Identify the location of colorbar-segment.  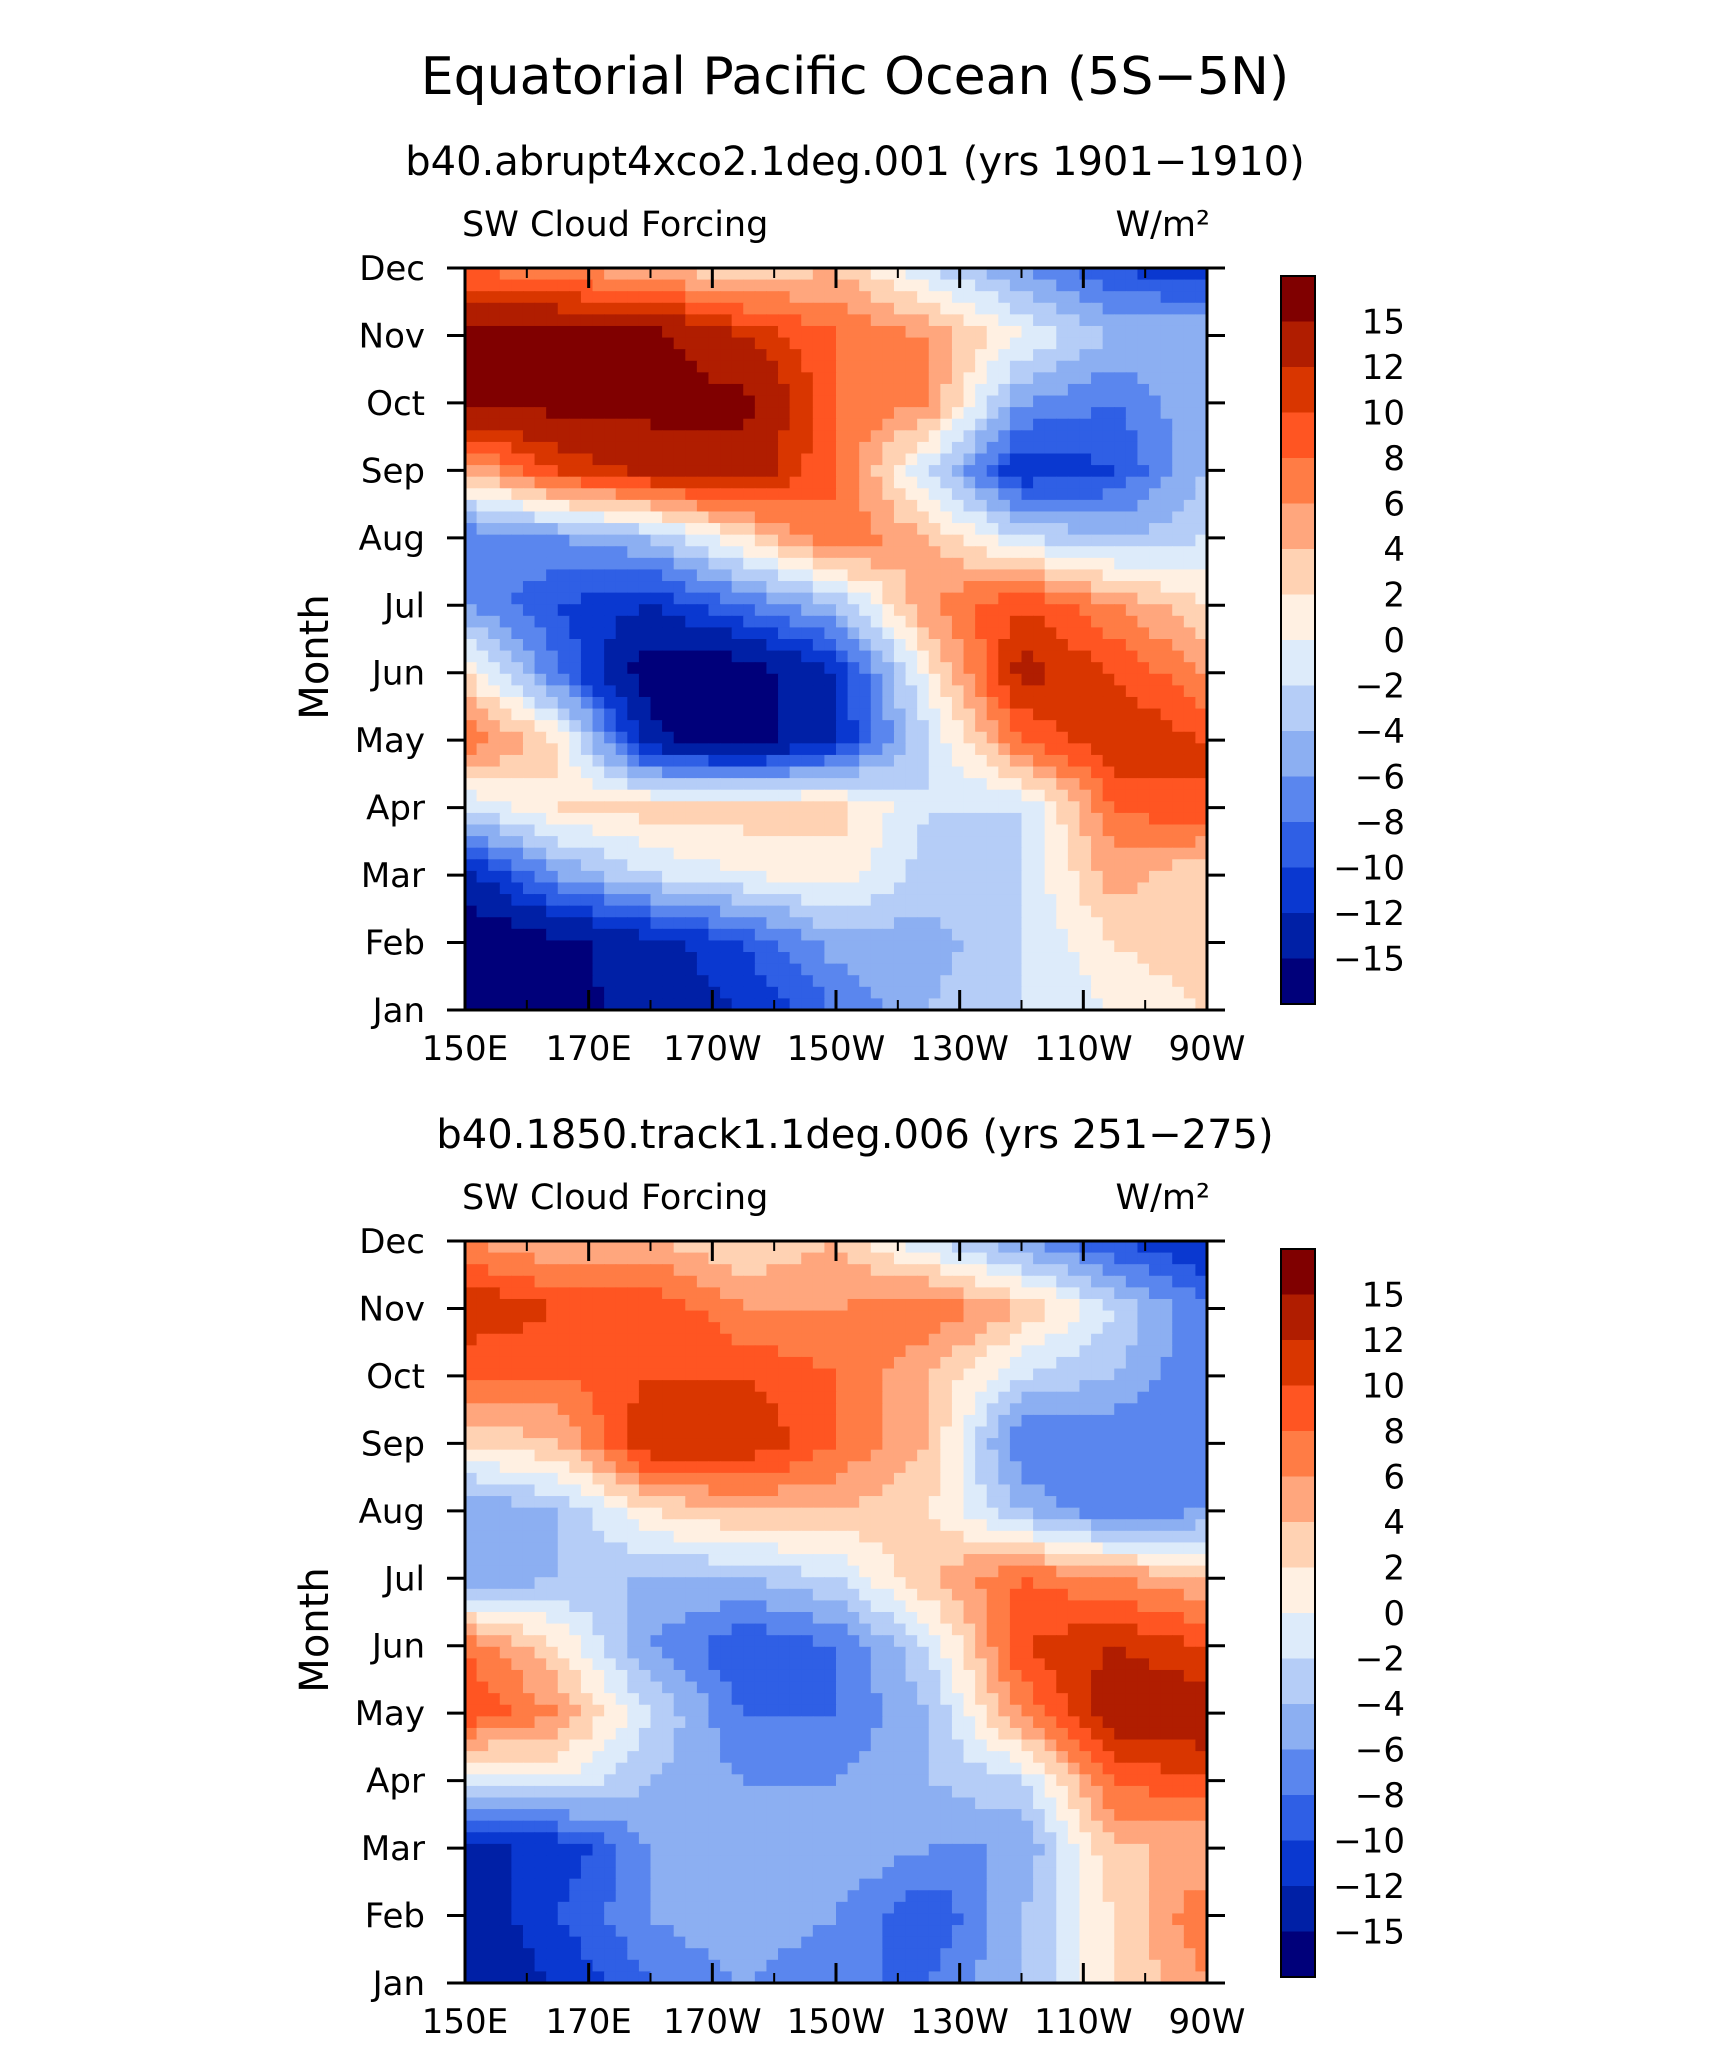
(1298, 617).